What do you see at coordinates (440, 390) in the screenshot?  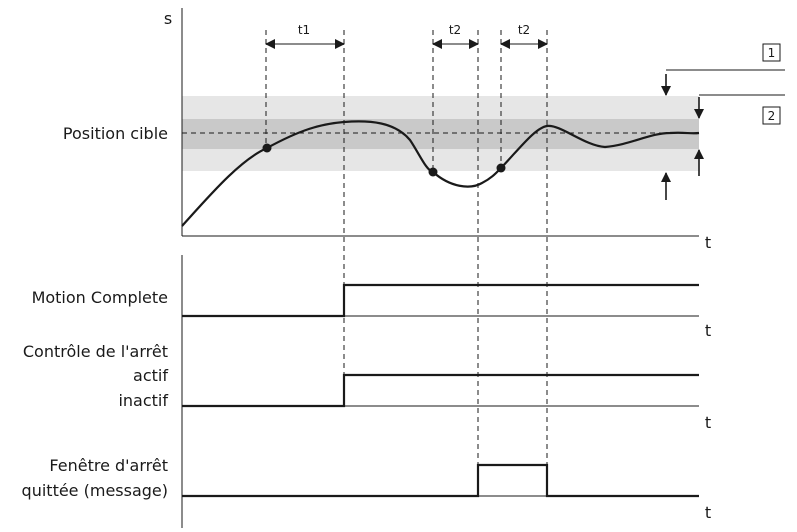 I see `standstill-control-waveform` at bounding box center [440, 390].